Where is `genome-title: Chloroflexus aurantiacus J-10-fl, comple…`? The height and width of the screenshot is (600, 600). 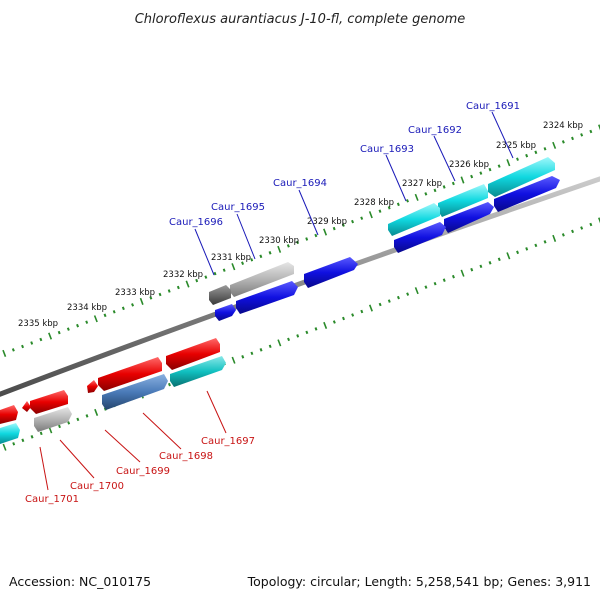 genome-title: Chloroflexus aurantiacus J-10-fl, comple… is located at coordinates (300, 19).